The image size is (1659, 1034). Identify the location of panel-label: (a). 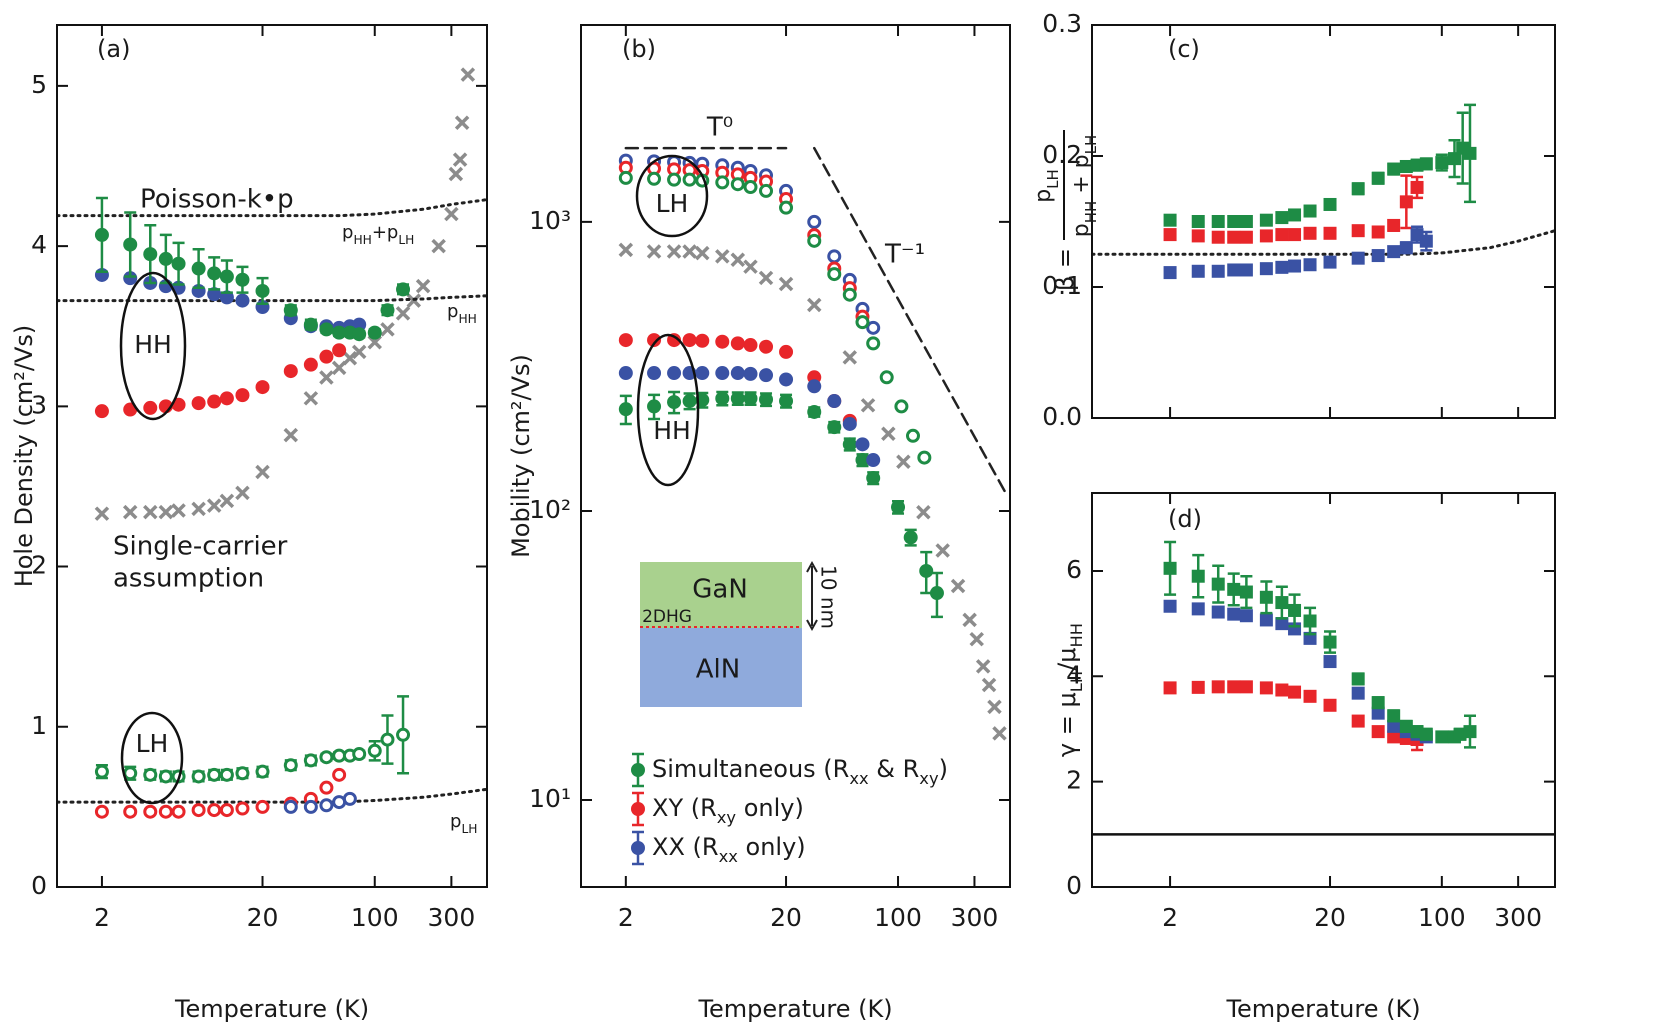
(113, 49).